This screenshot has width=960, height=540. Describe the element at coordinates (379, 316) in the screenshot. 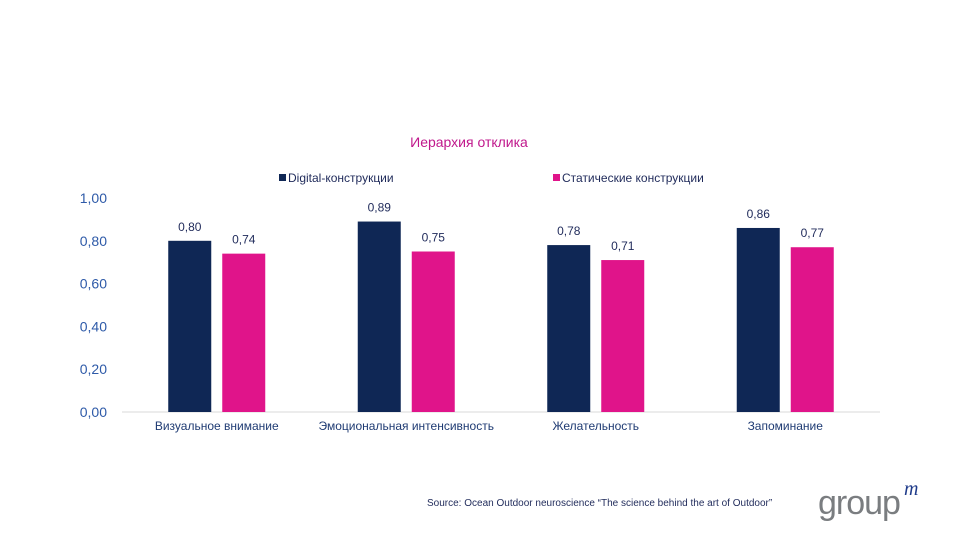

I see `bar-series1-cat2` at that location.